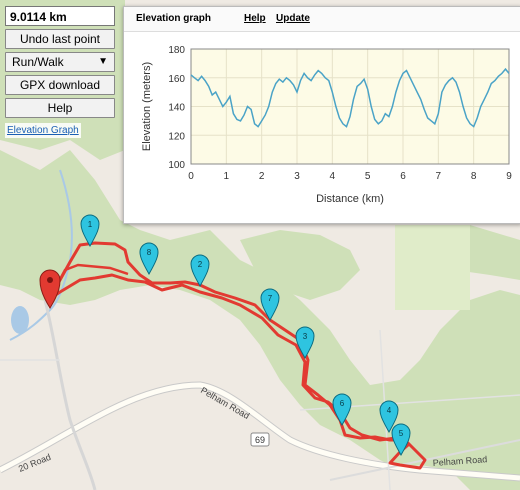 The image size is (520, 490). Describe the element at coordinates (176, 108) in the screenshot. I see `y-tick-label: 140` at that location.